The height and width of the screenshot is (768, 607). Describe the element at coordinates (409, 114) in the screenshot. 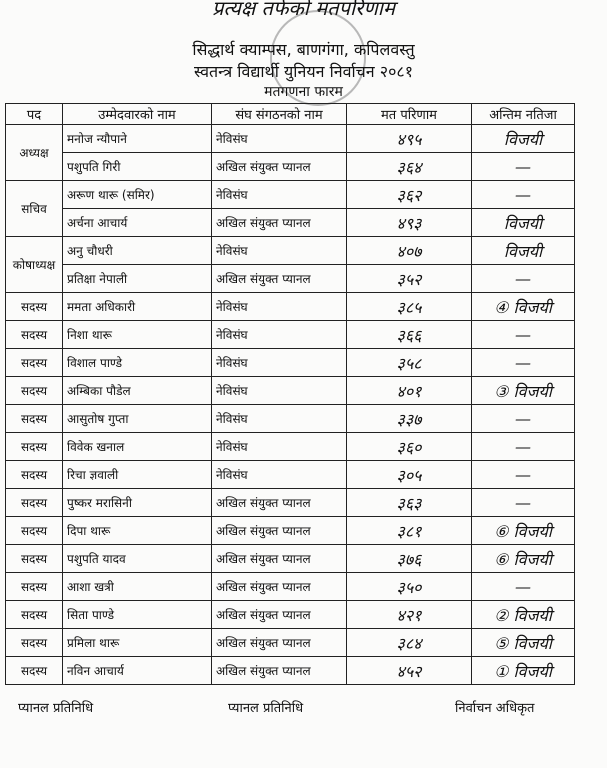

I see `column-header: मत परिणाम` at that location.